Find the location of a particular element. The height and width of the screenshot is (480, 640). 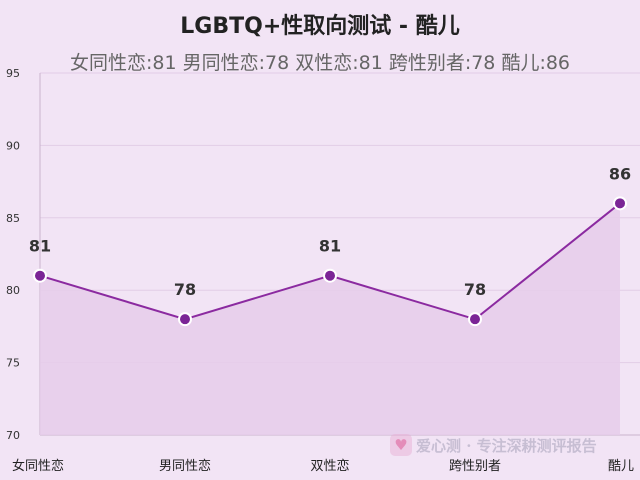

data-label: 86 is located at coordinates (620, 173).